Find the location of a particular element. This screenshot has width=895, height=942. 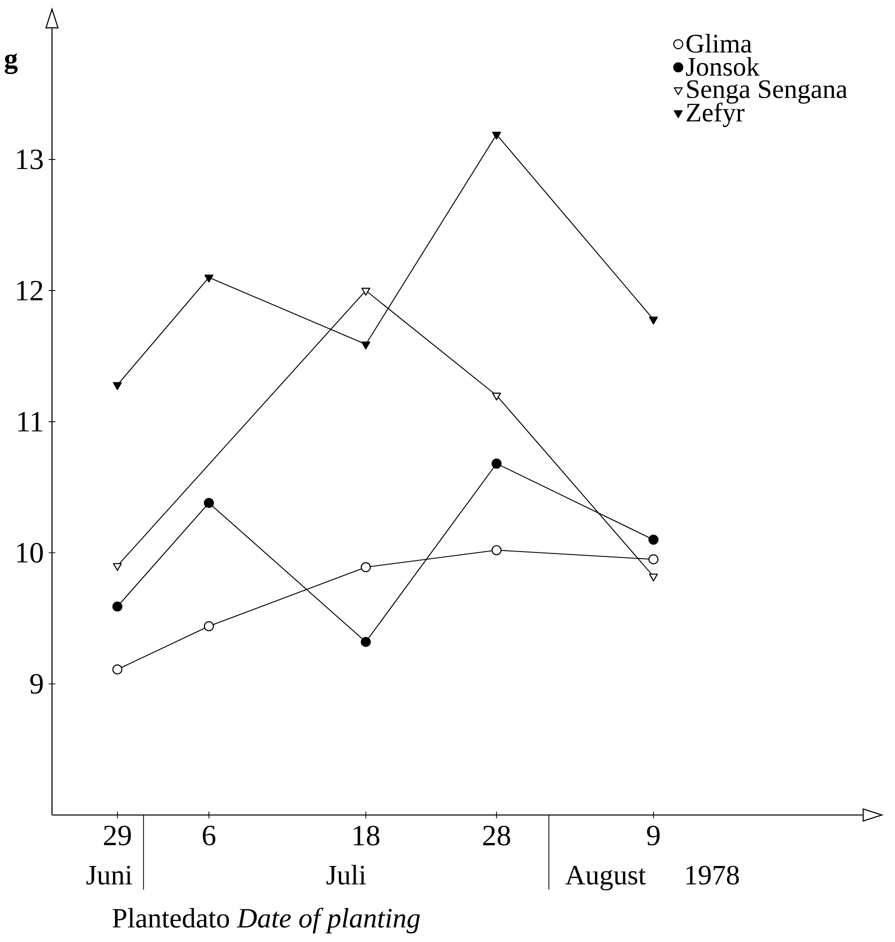

y-tick-label: 9 is located at coordinates (36, 684).